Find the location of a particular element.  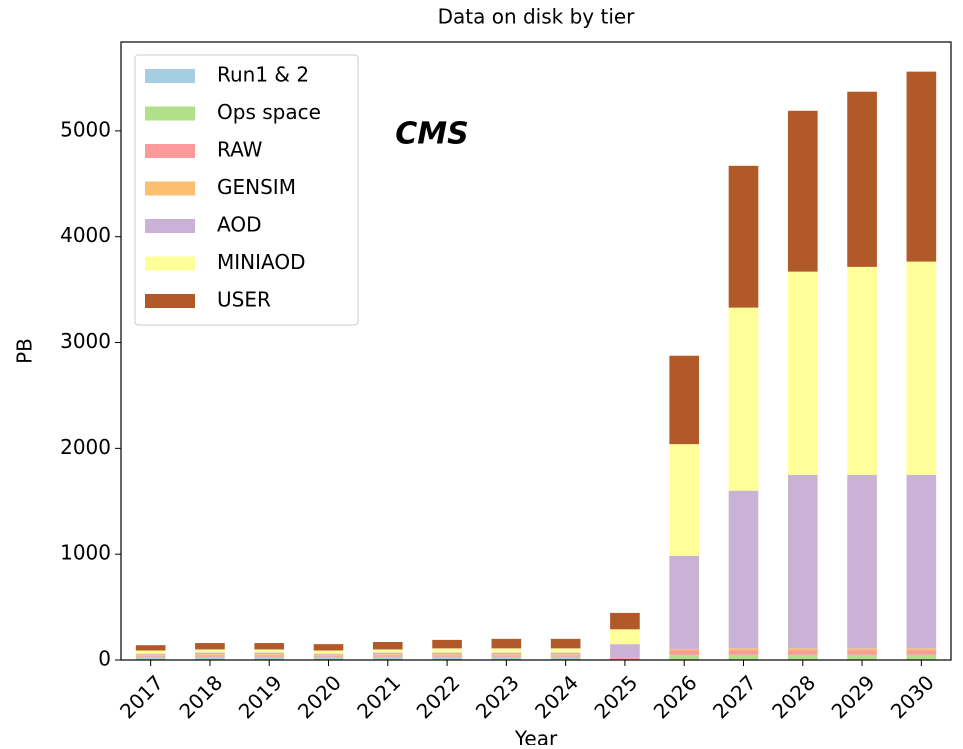

legend-label: RAW is located at coordinates (240, 150).